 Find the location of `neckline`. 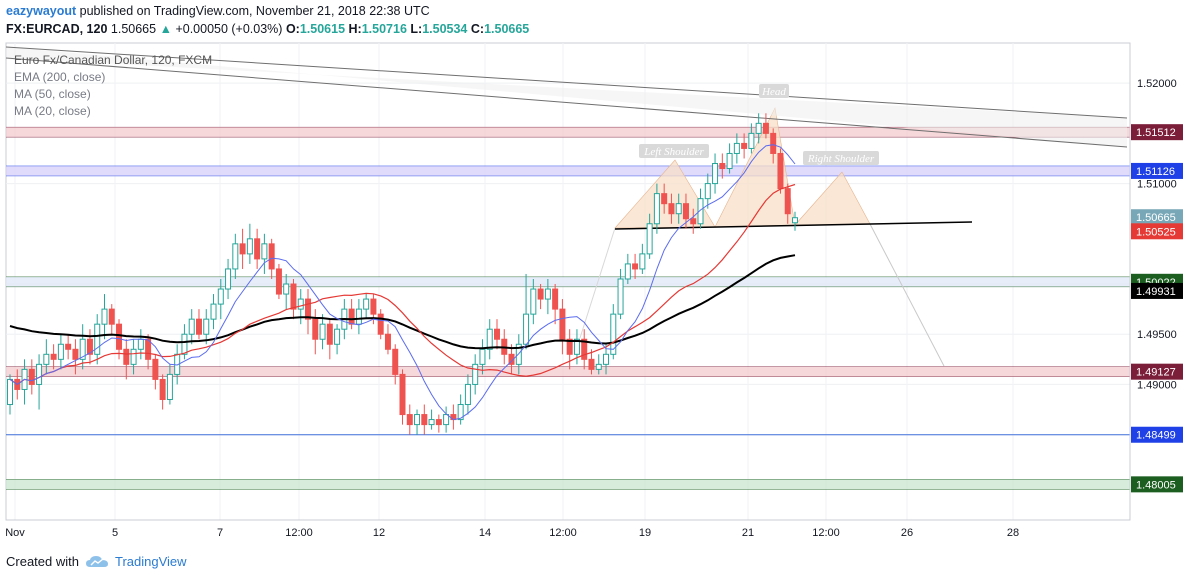

neckline is located at coordinates (793, 225).